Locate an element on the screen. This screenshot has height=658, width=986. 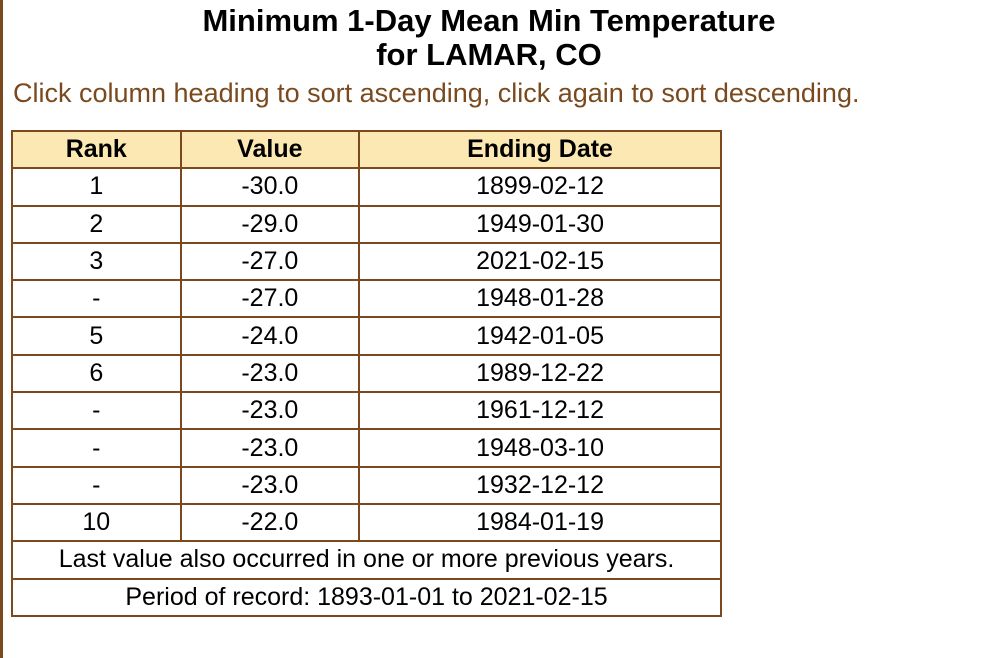
table-row: - -23.0 1961-12-12 is located at coordinates (366, 411).